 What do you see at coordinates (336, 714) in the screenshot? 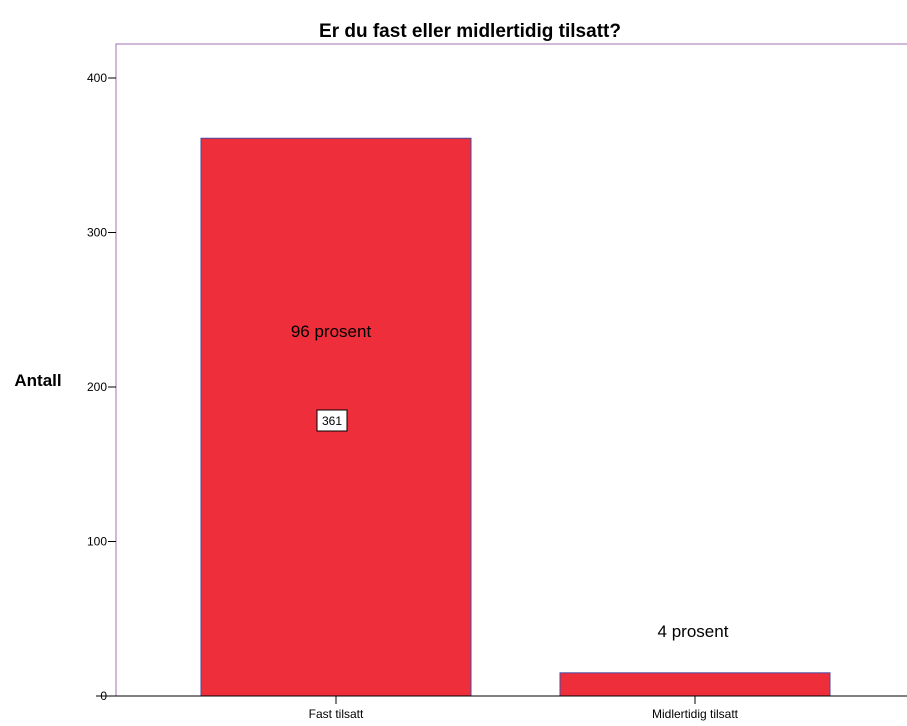
I see `x-tick-label-0: Fast tilsatt` at bounding box center [336, 714].